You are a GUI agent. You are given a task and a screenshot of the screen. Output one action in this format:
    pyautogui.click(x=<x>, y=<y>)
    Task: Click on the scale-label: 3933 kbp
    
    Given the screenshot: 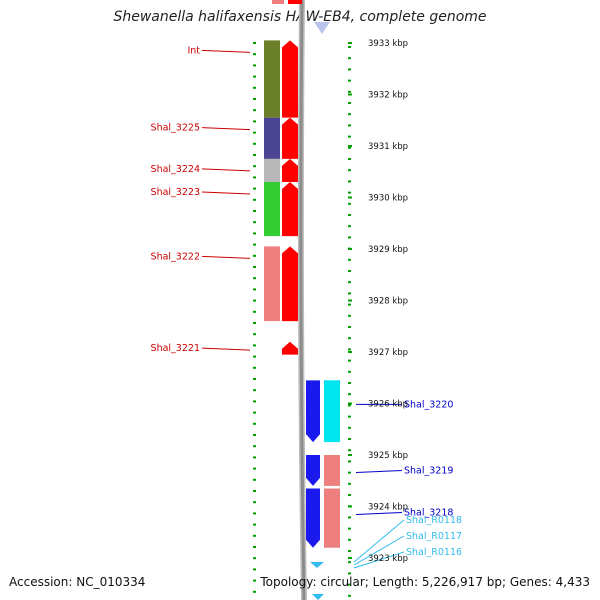 What is the action you would take?
    pyautogui.click(x=388, y=44)
    